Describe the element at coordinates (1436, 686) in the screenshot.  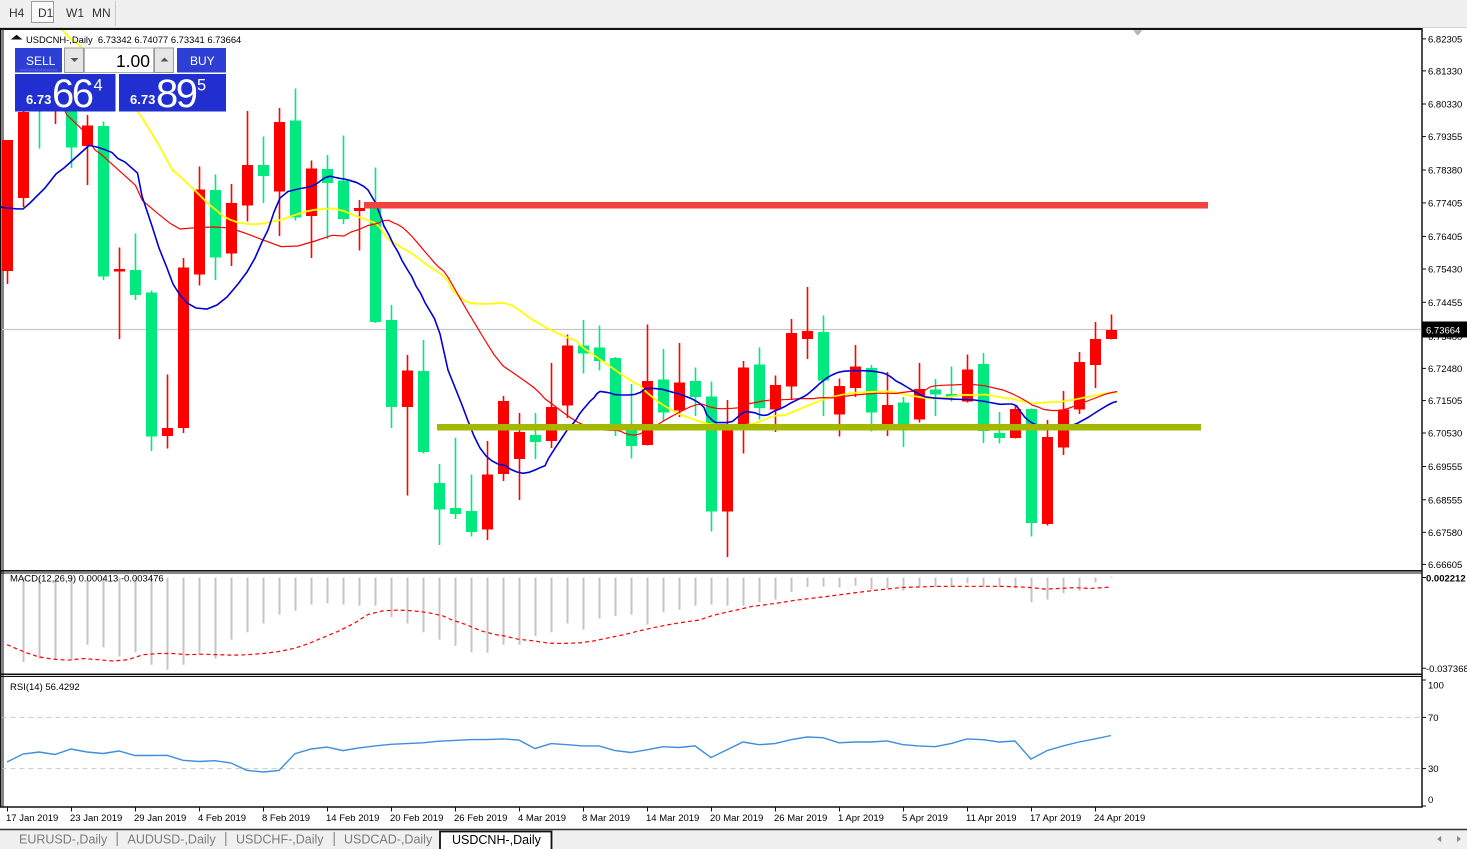
I see `svg-text: 100` at that location.